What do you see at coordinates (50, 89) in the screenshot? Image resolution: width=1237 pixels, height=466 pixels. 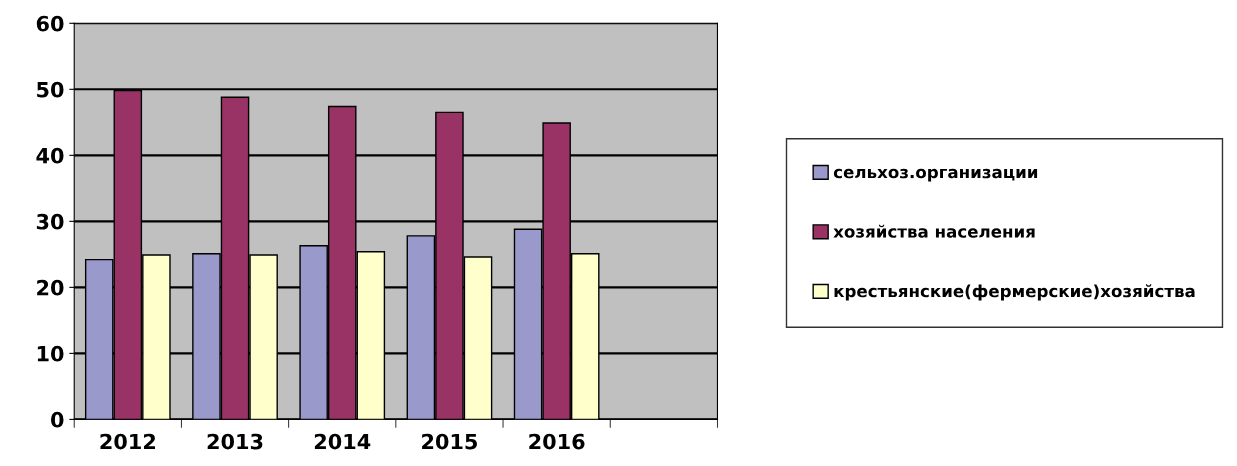 I see `y-tick-label: 50` at bounding box center [50, 89].